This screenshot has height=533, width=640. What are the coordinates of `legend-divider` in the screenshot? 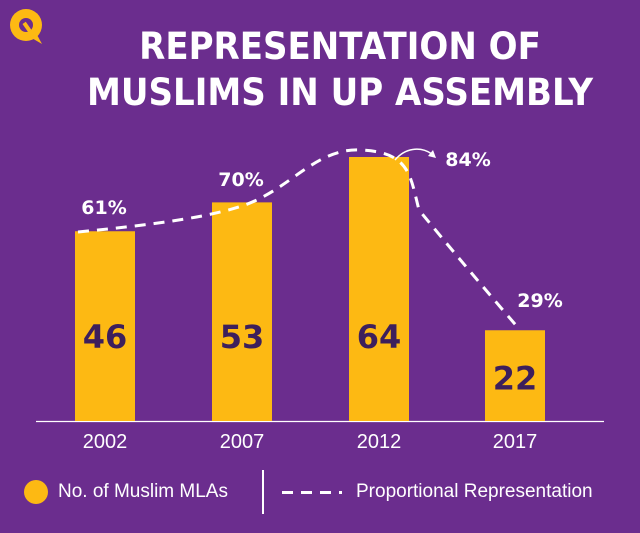 It's located at (263, 492).